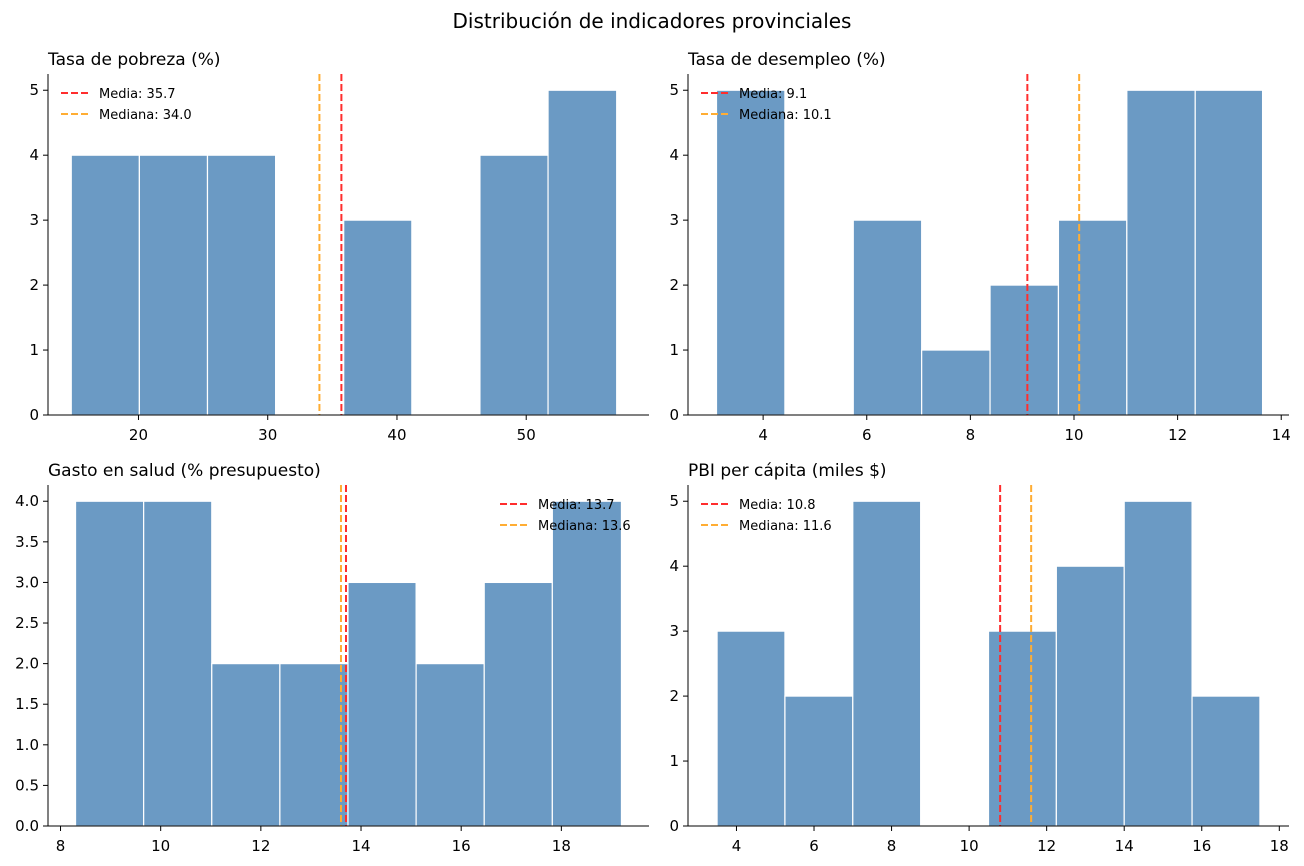  Describe the element at coordinates (576, 505) in the screenshot. I see `legend-mean-label: Media: 13.7` at that location.